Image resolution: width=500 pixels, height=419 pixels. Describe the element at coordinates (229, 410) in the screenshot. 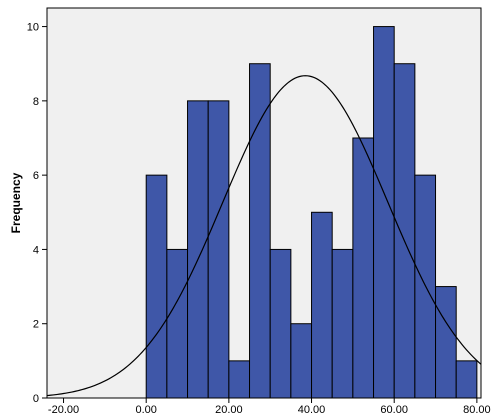

I see `x-tick-label: 20.00` at that location.